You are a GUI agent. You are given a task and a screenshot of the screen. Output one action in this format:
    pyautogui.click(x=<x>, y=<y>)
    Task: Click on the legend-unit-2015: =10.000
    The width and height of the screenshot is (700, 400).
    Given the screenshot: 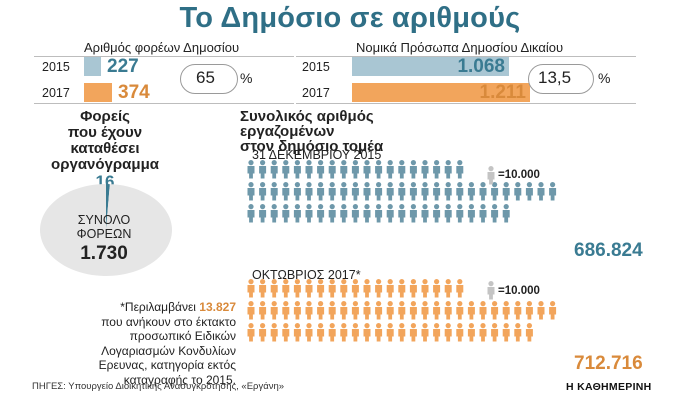 What is the action you would take?
    pyautogui.click(x=519, y=175)
    